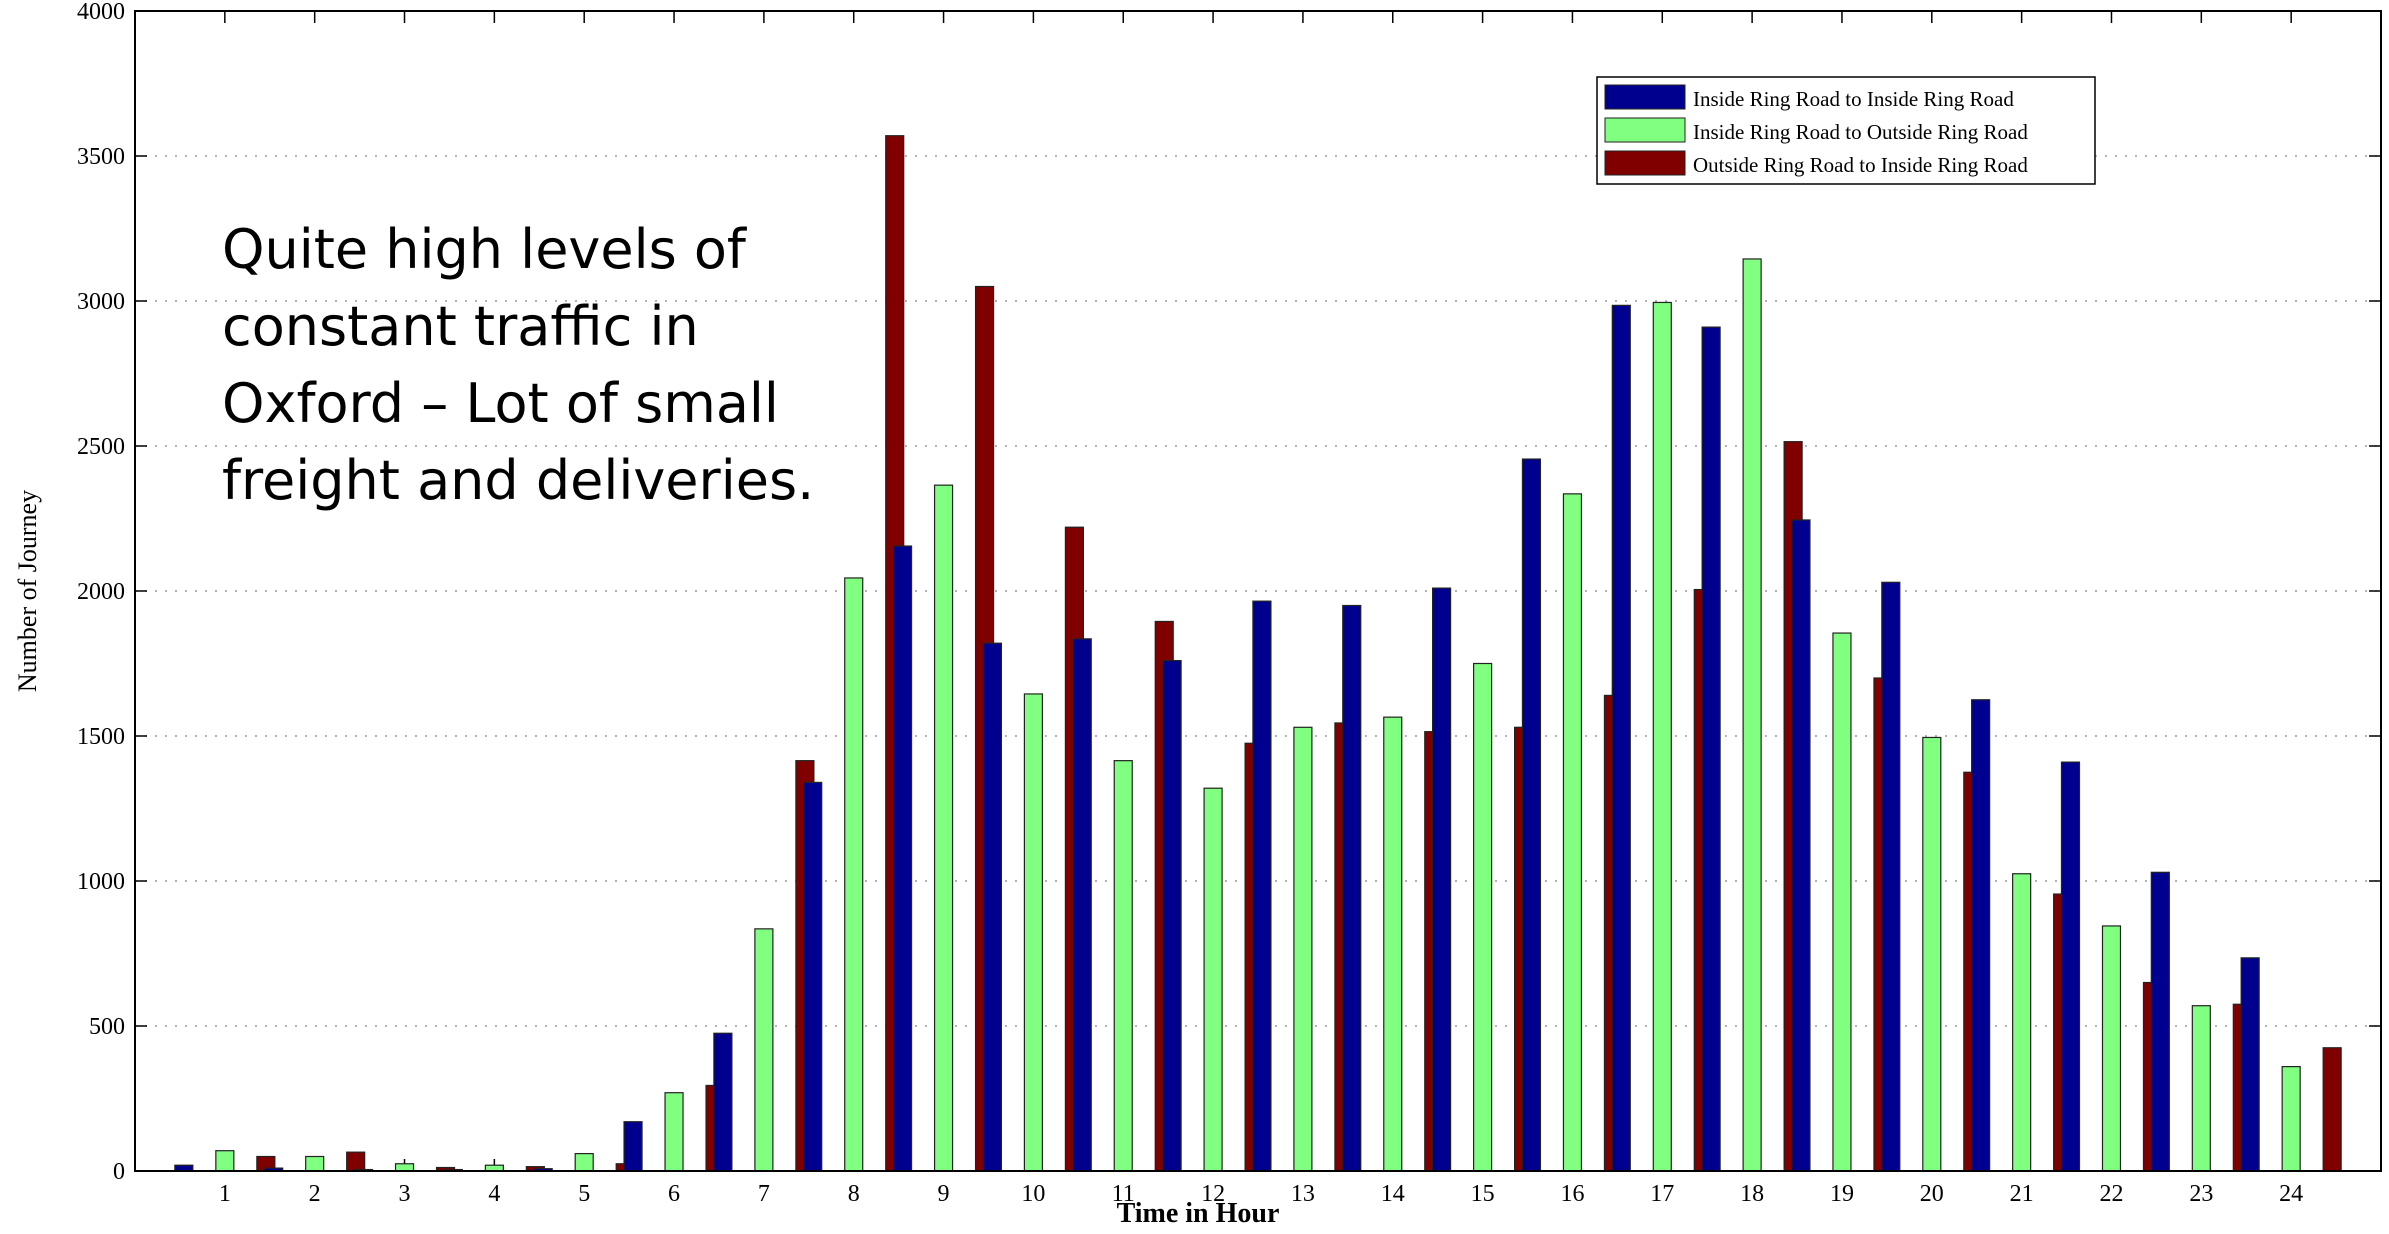 This screenshot has width=2389, height=1234. What do you see at coordinates (485, 249) in the screenshot?
I see `annotation: Quite high levels of` at bounding box center [485, 249].